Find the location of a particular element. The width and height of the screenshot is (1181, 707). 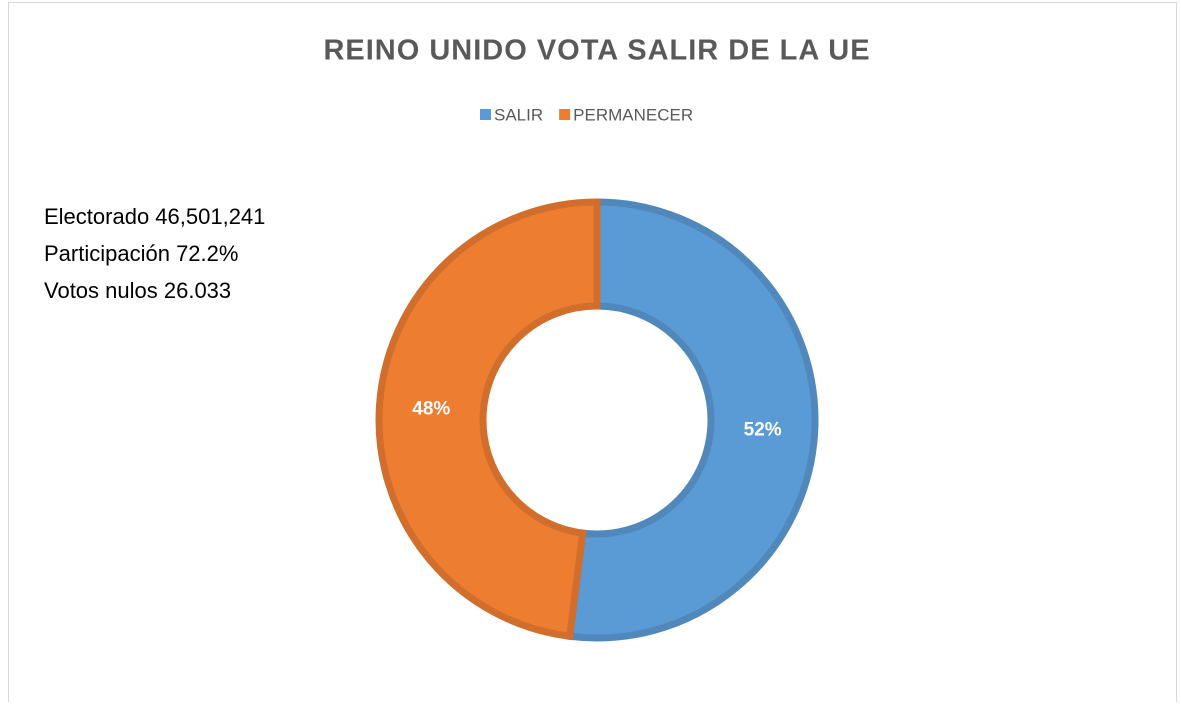

annotation: Participación 72.2% is located at coordinates (141, 253).